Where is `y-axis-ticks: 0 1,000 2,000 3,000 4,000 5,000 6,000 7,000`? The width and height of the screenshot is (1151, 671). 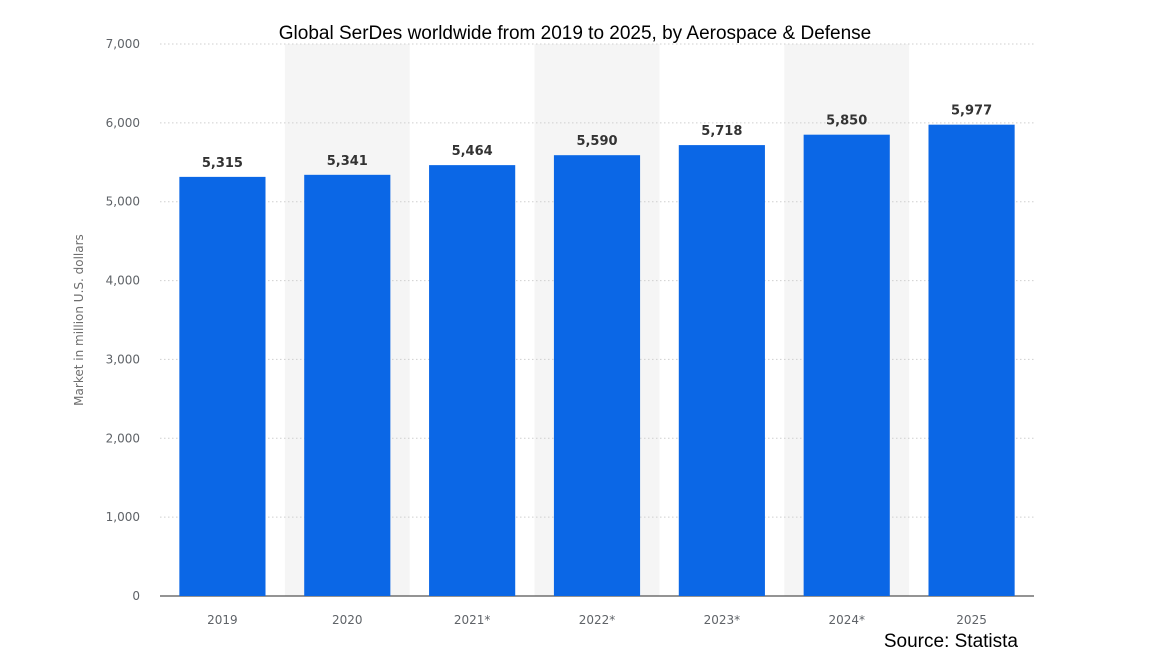
y-axis-ticks: 0 1,000 2,000 3,000 4,000 5,000 6,000 7,000 is located at coordinates (123, 320).